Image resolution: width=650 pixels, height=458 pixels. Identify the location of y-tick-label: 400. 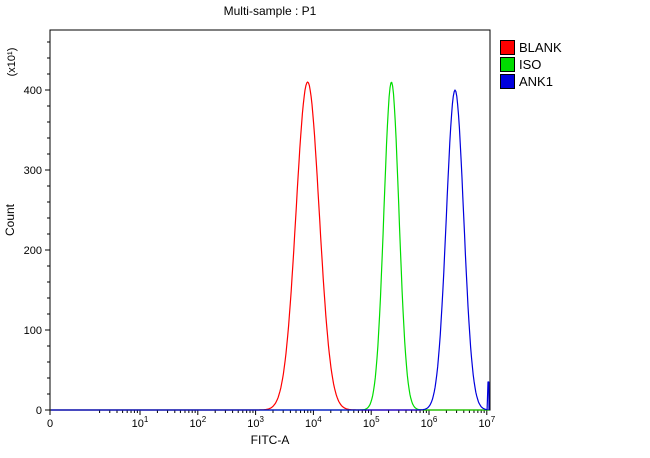
(33, 91).